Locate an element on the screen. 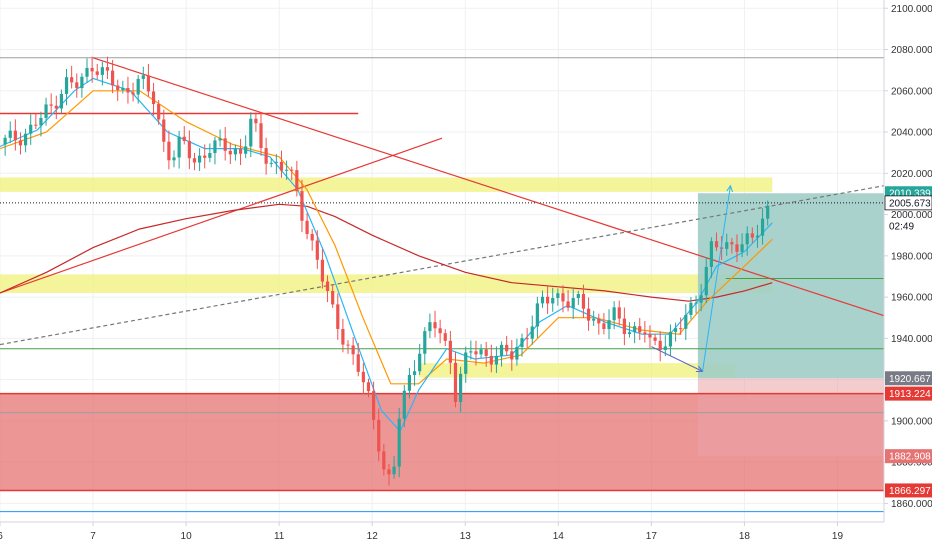 This screenshot has height=555, width=932. x-tick-label: 11 is located at coordinates (279, 536).